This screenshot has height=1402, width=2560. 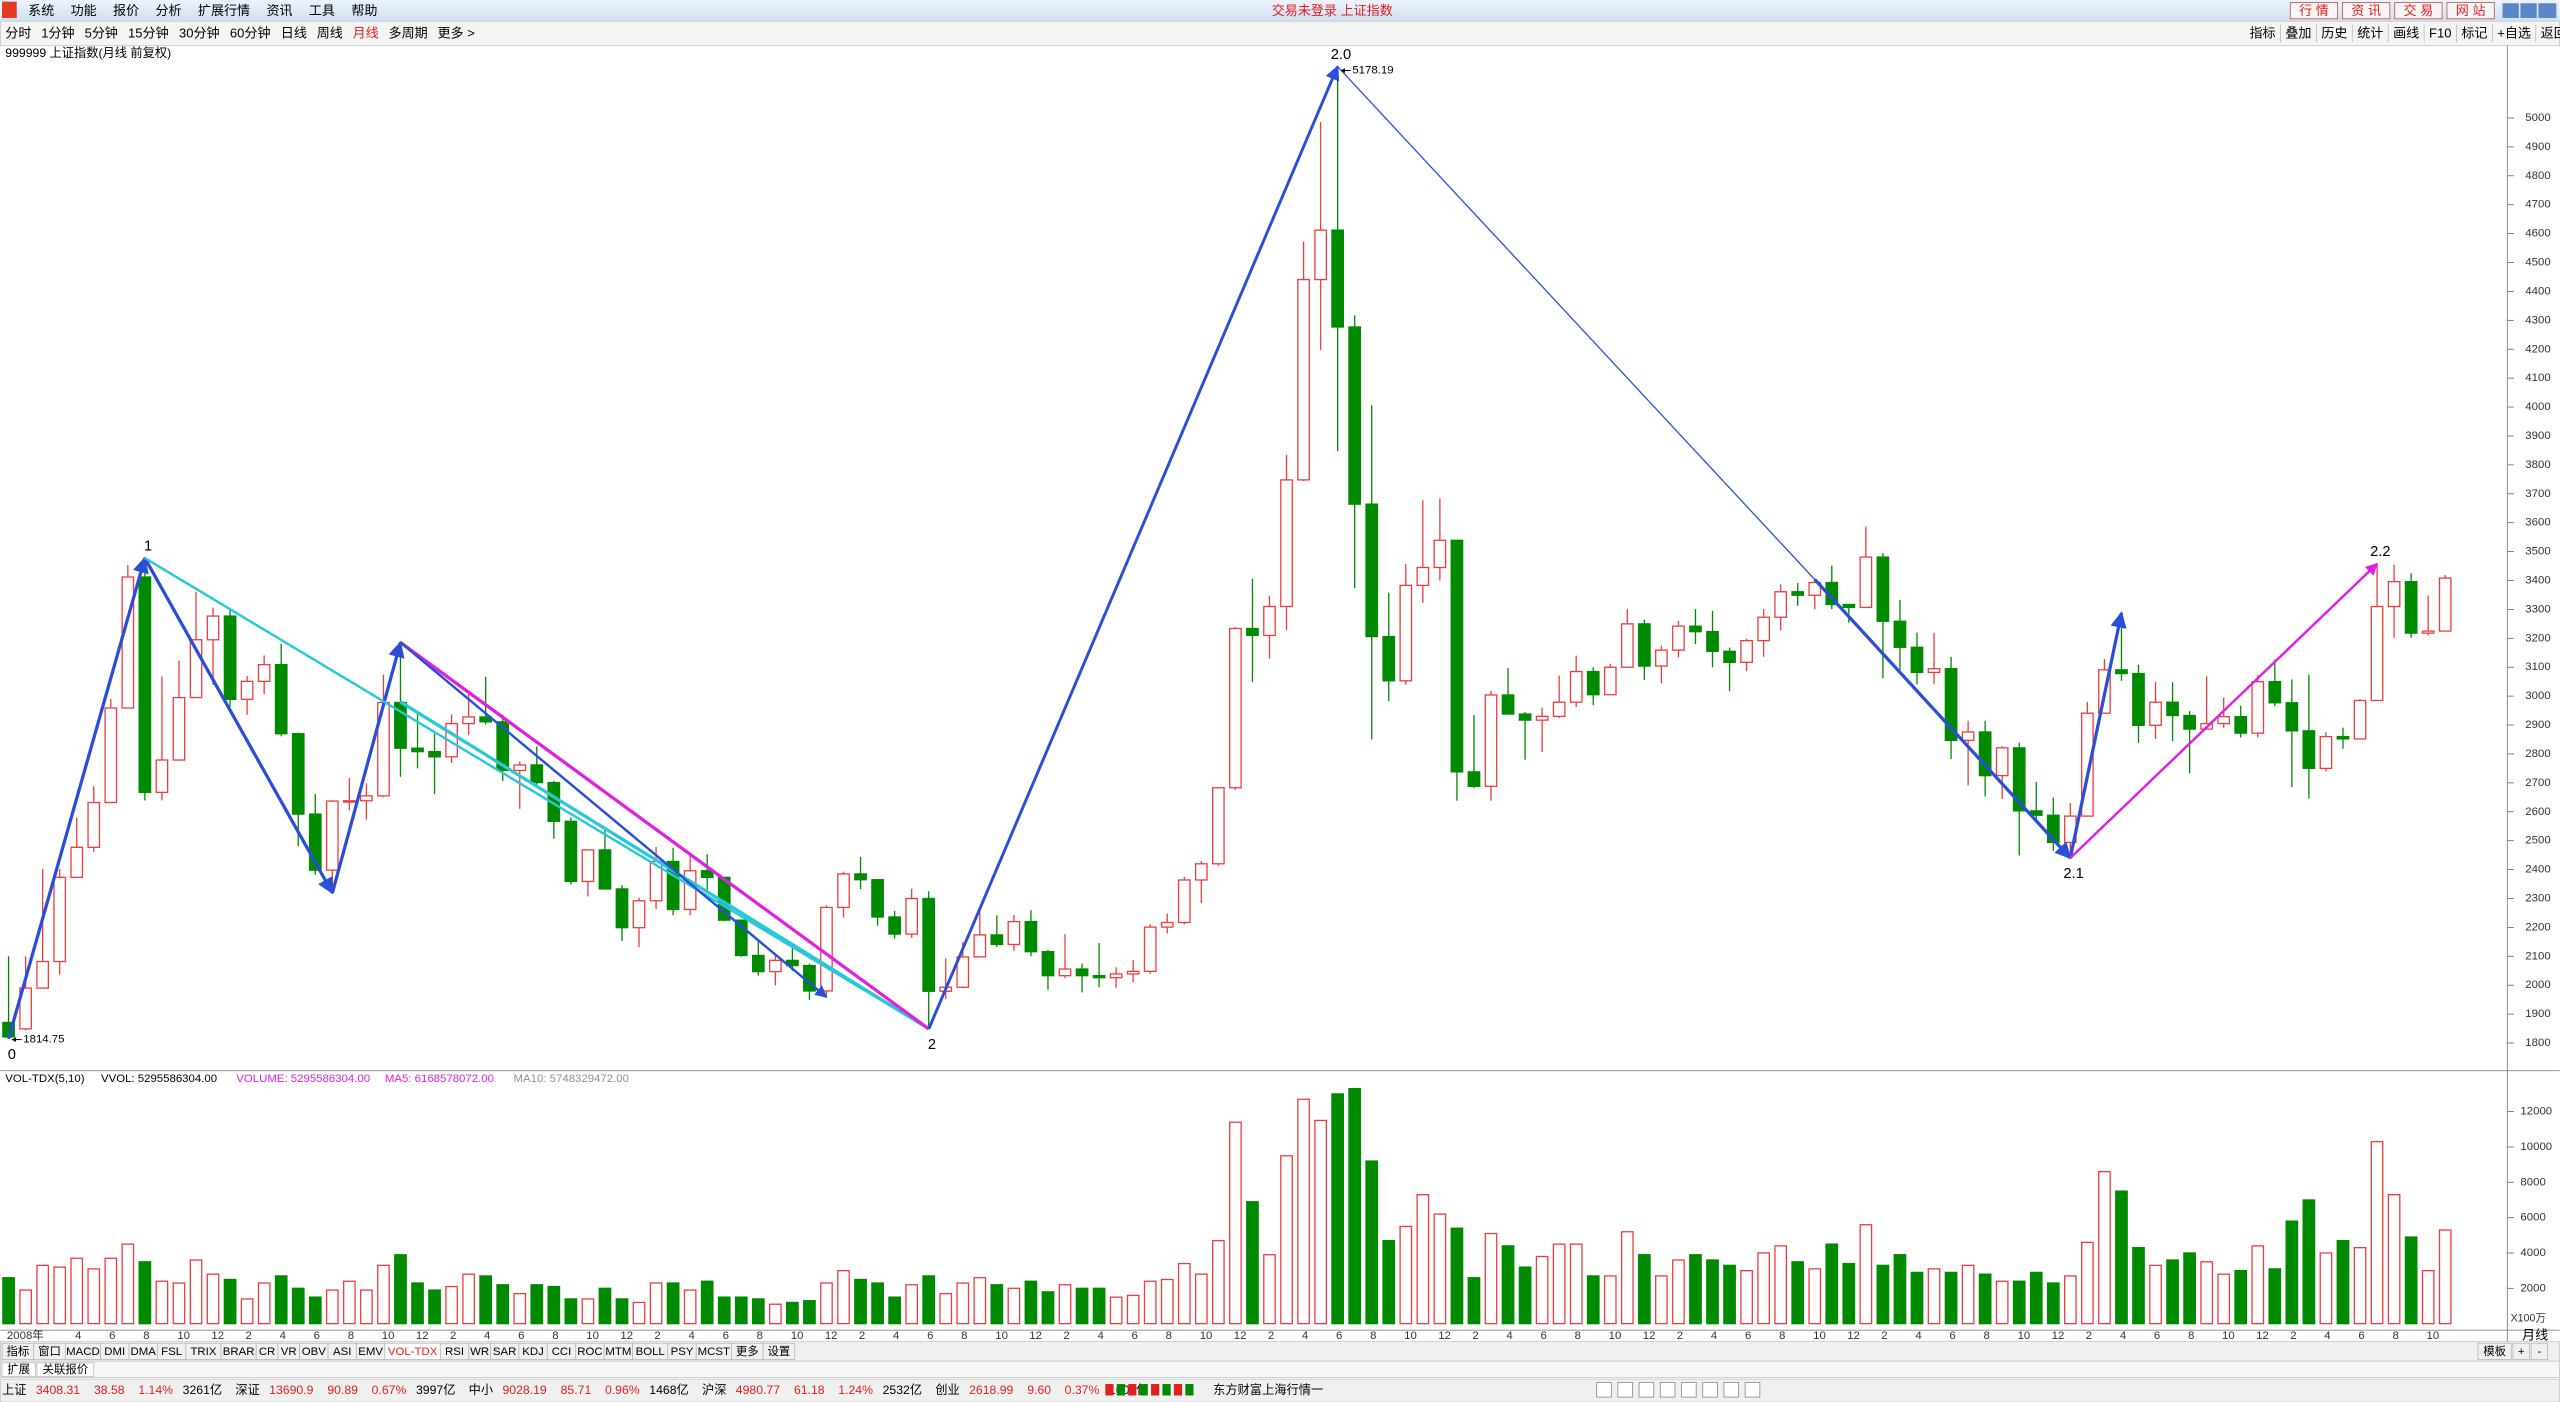 What do you see at coordinates (18, 33) in the screenshot?
I see `period-tab: 分时` at bounding box center [18, 33].